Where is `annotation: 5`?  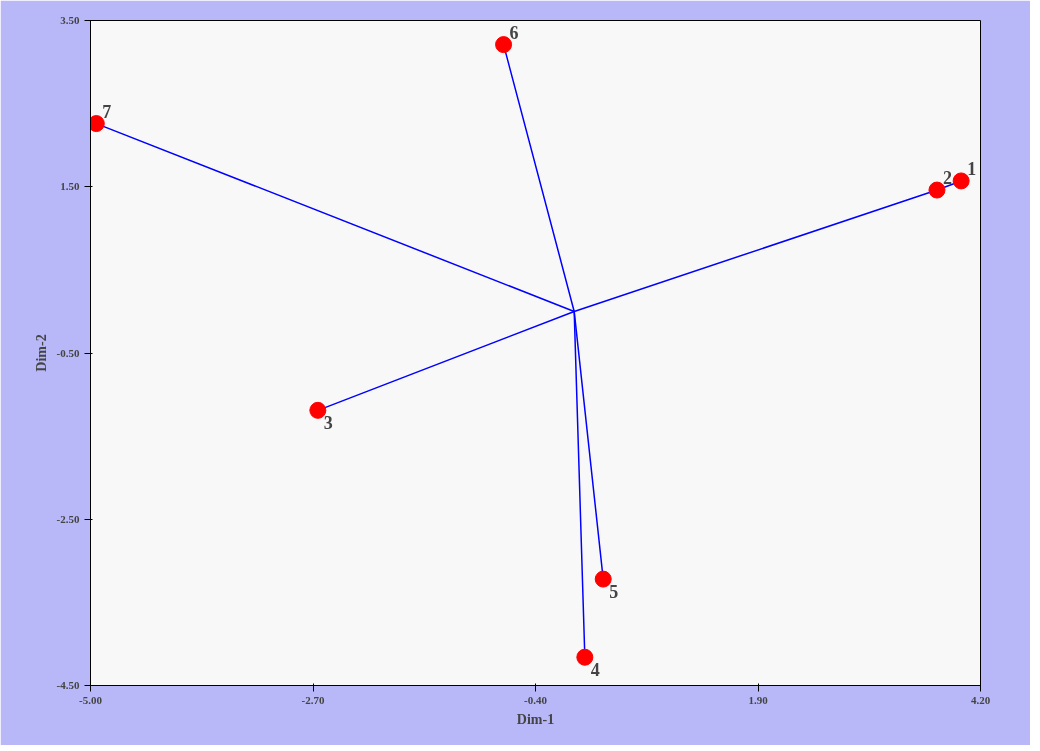 annotation: 5 is located at coordinates (614, 592).